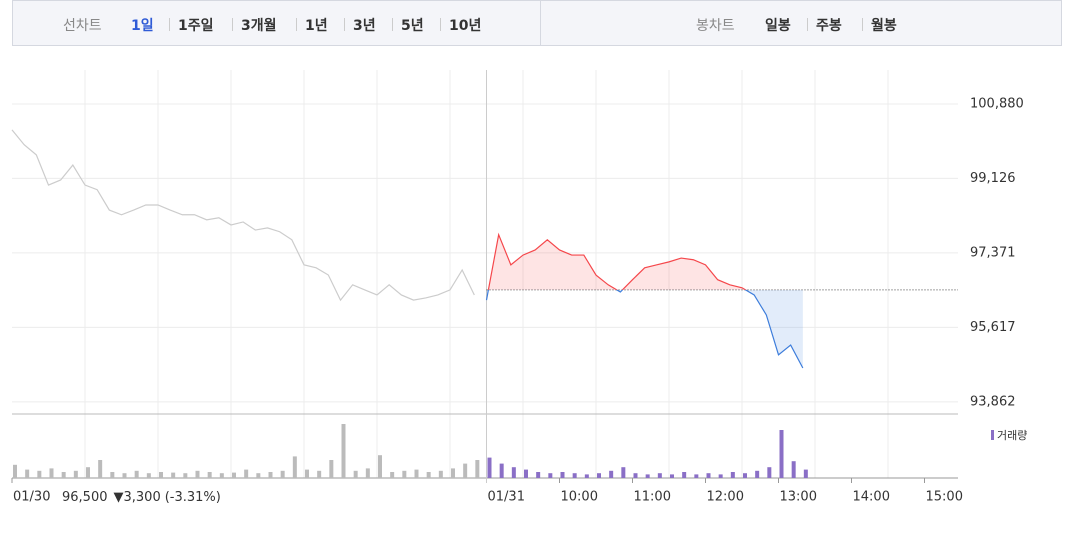 The height and width of the screenshot is (542, 1074). Describe the element at coordinates (196, 26) in the screenshot. I see `period-option: 1주일` at that location.